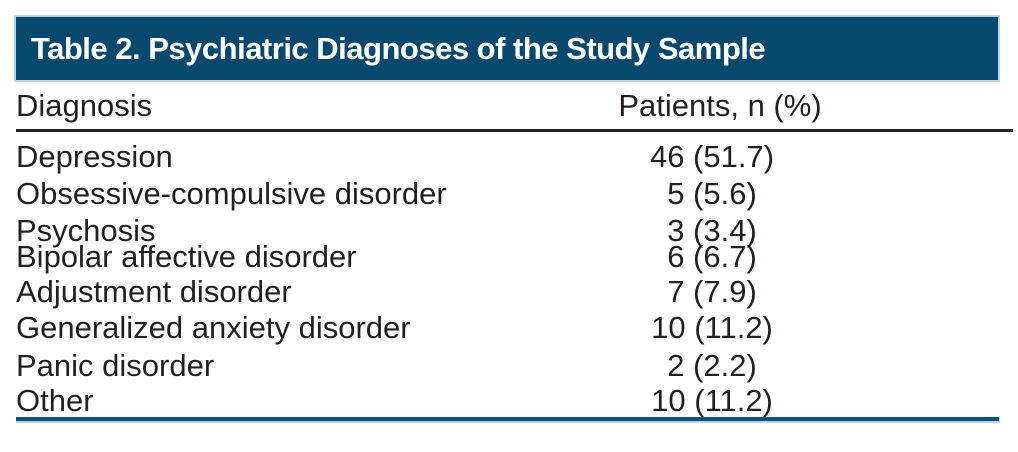 This screenshot has height=452, width=1018. What do you see at coordinates (712, 230) in the screenshot?
I see `patients-cell: 3 (3.4)` at bounding box center [712, 230].